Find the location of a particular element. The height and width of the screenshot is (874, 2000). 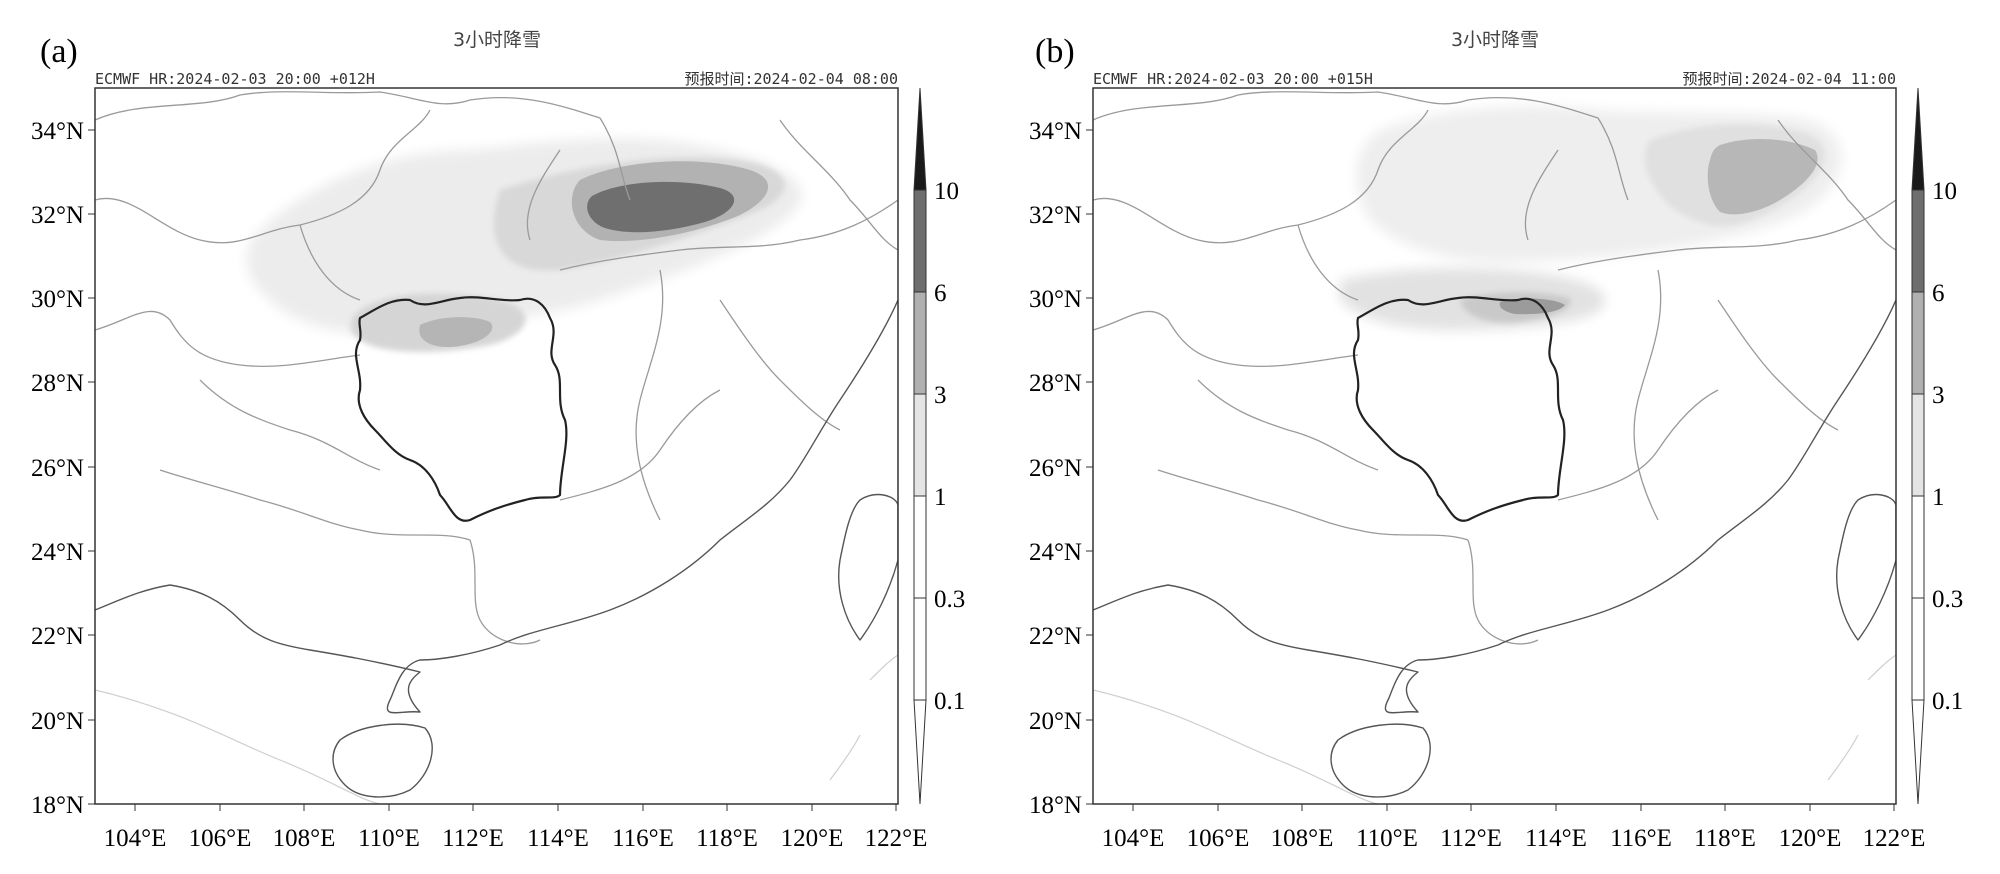

panel-b-title: 3小时降雪 is located at coordinates (1495, 40).